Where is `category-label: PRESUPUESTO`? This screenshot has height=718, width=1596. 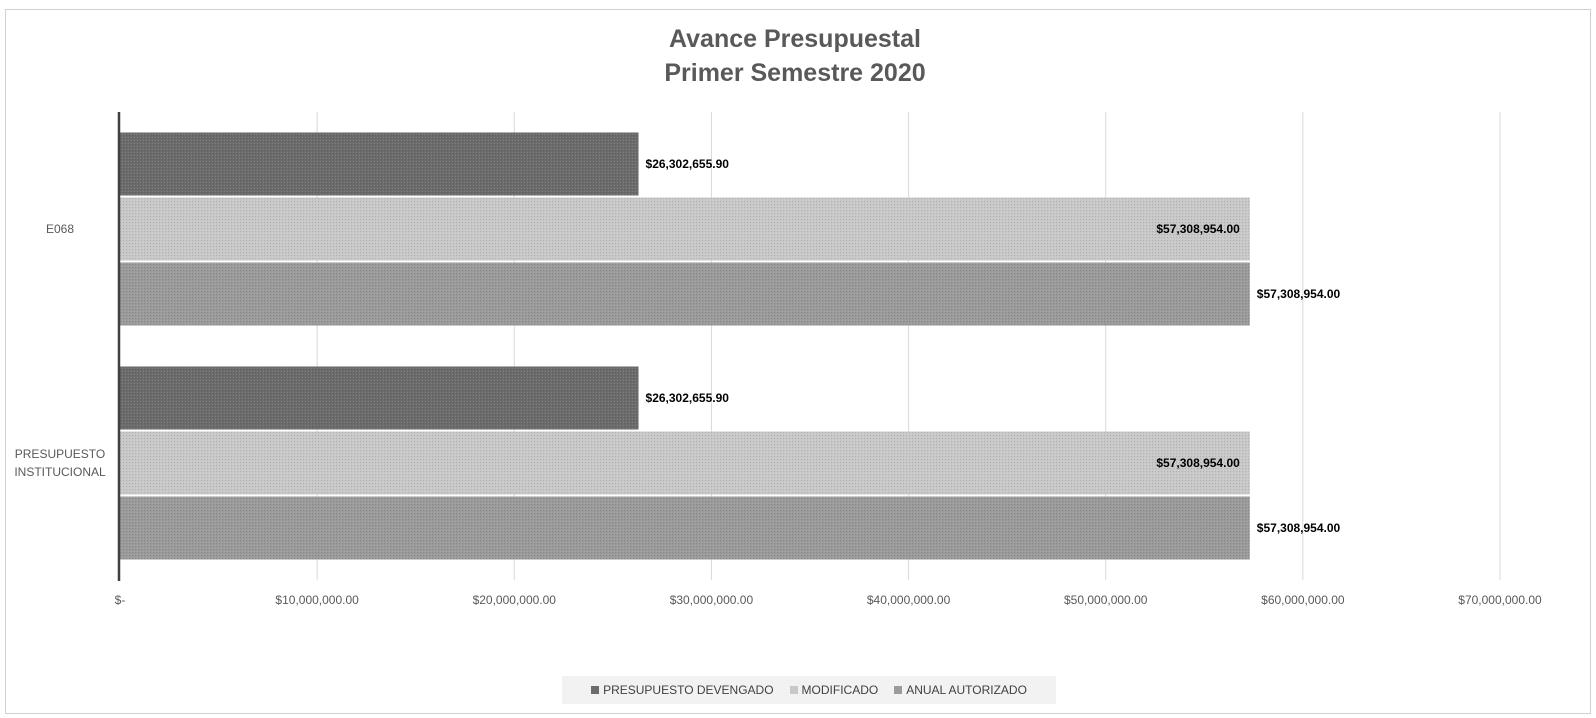
category-label: PRESUPUESTO is located at coordinates (60, 454).